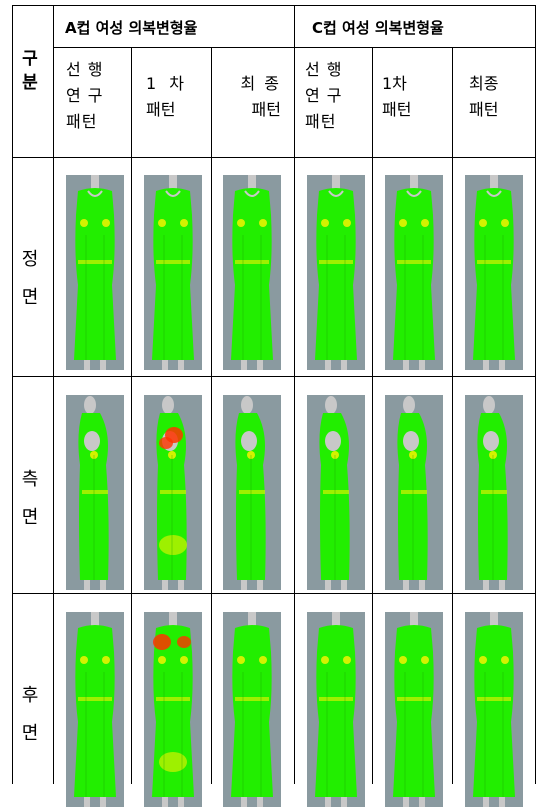 Image resolution: width=542 pixels, height=807 pixels. What do you see at coordinates (535, 394) in the screenshot?
I see `border-right` at bounding box center [535, 394].